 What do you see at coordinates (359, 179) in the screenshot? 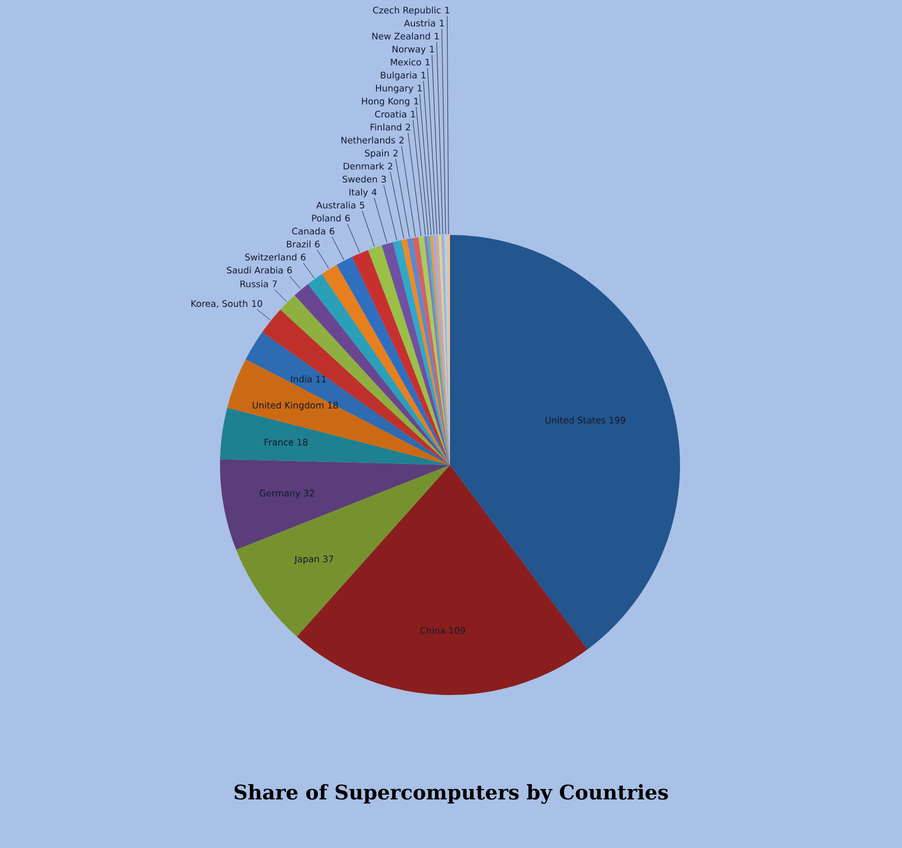
I see `slice-label: Sweden` at bounding box center [359, 179].